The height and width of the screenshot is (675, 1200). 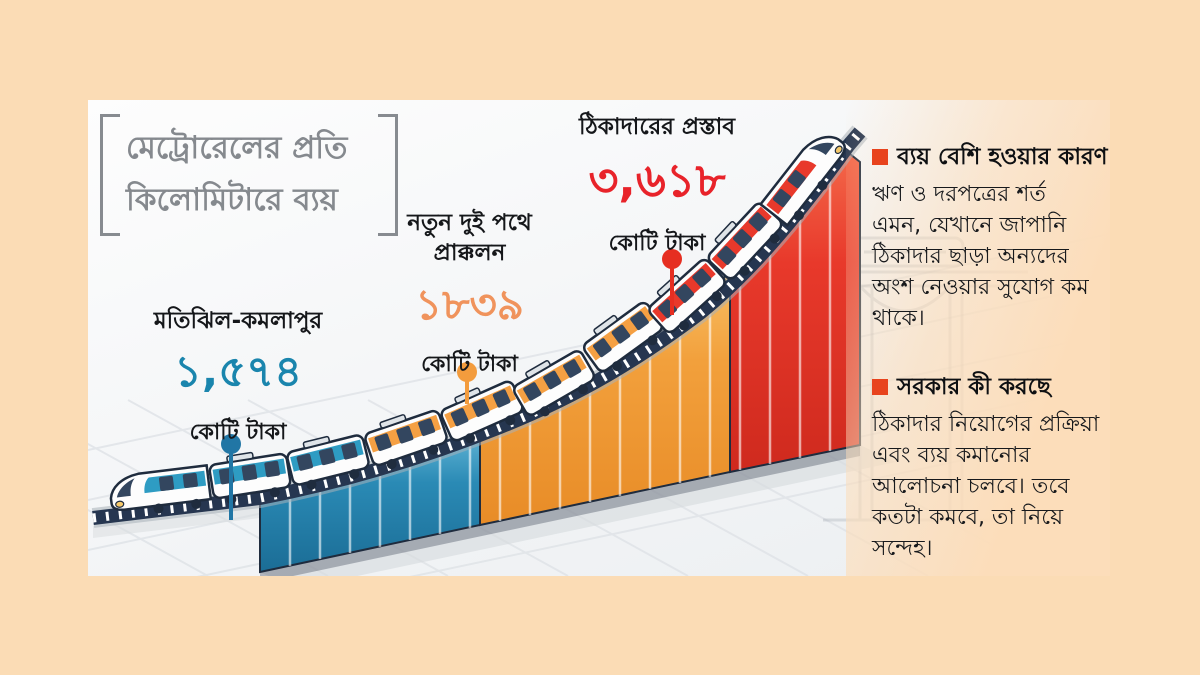 What do you see at coordinates (657, 180) in the screenshot?
I see `stat-value: ৩,৬১৮` at bounding box center [657, 180].